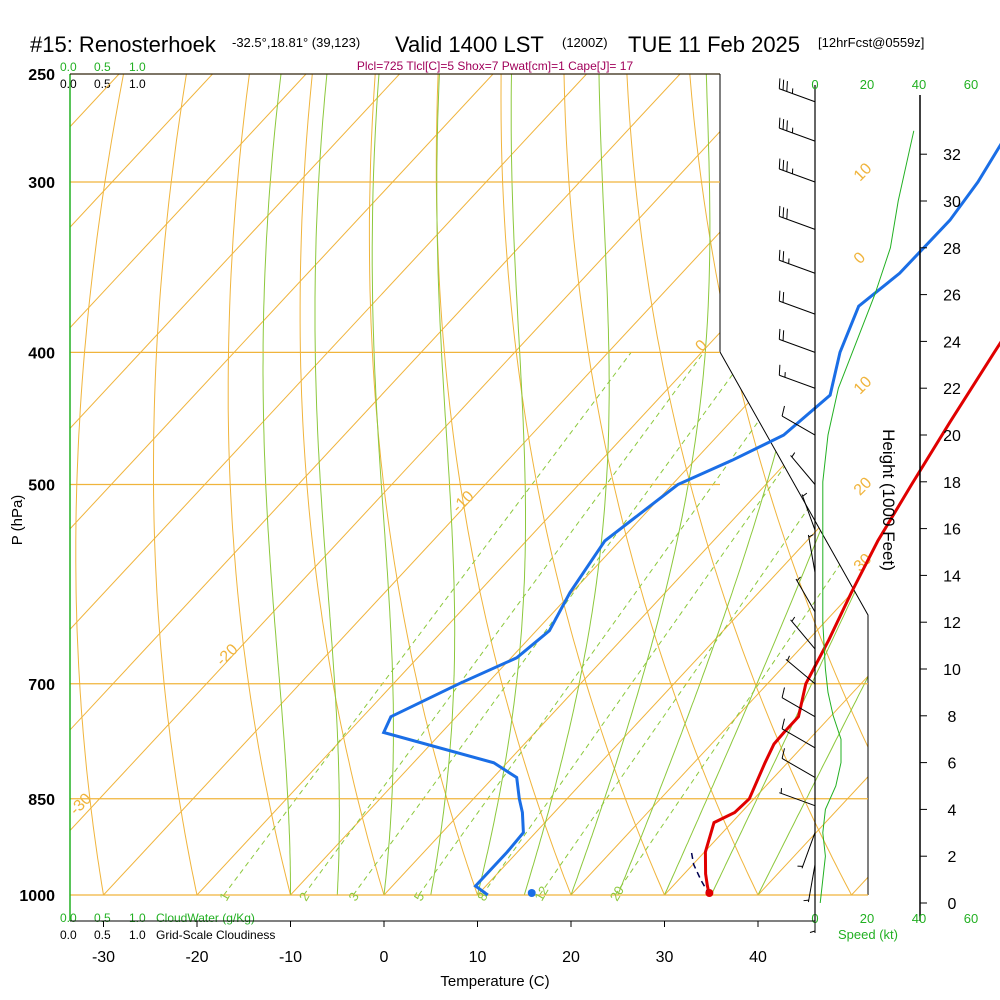  What do you see at coordinates (952, 155) in the screenshot?
I see `height-tick-label: 32` at bounding box center [952, 155].